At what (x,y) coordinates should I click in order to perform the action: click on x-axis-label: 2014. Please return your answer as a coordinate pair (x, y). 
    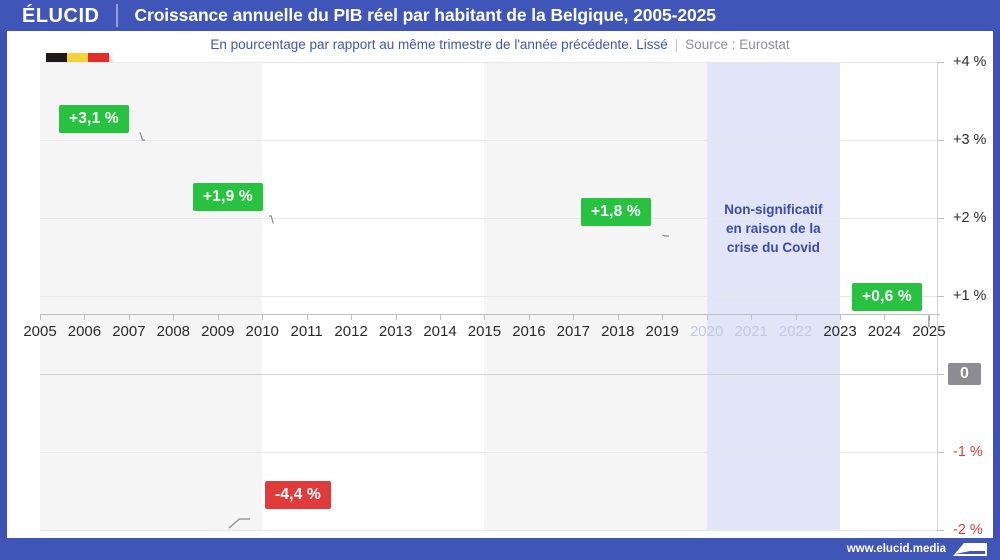
    Looking at the image, I should click on (440, 331).